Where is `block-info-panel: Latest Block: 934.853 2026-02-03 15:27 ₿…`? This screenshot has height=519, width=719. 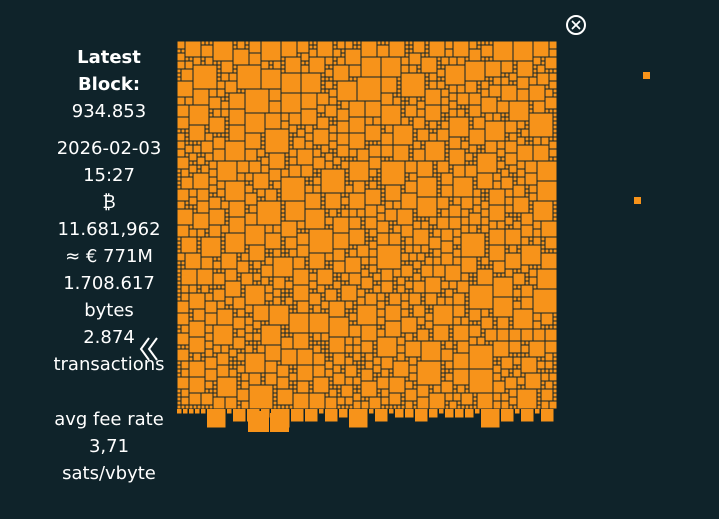
block-info-panel: Latest Block: 934.853 2026-02-03 15:27 ₿… is located at coordinates (109, 265).